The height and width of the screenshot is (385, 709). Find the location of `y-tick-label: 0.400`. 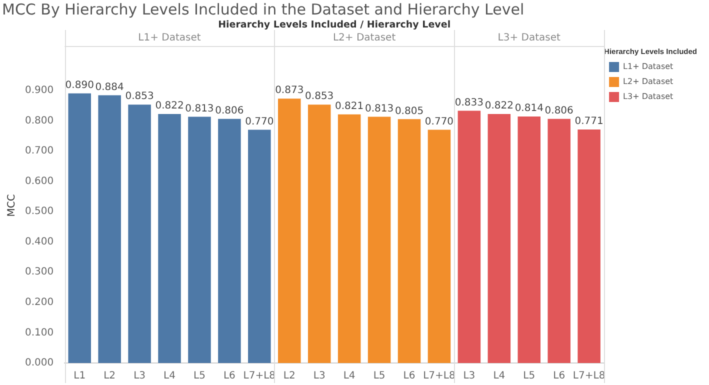

y-tick-label: 0.400 is located at coordinates (39, 242).